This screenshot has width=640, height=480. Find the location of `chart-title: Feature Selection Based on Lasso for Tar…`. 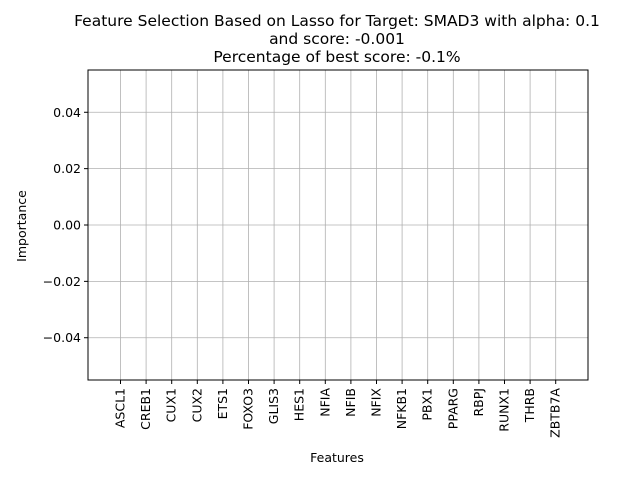

chart-title: Feature Selection Based on Lasso for Tar… is located at coordinates (337, 39).